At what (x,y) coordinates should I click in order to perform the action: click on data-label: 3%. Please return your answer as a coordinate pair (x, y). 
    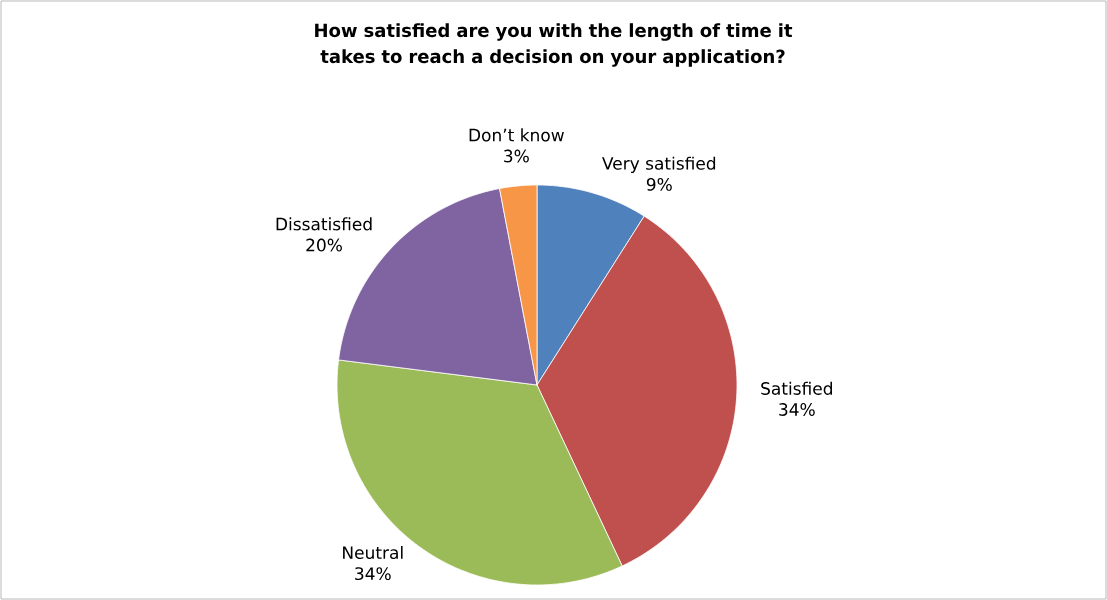
    Looking at the image, I should click on (516, 156).